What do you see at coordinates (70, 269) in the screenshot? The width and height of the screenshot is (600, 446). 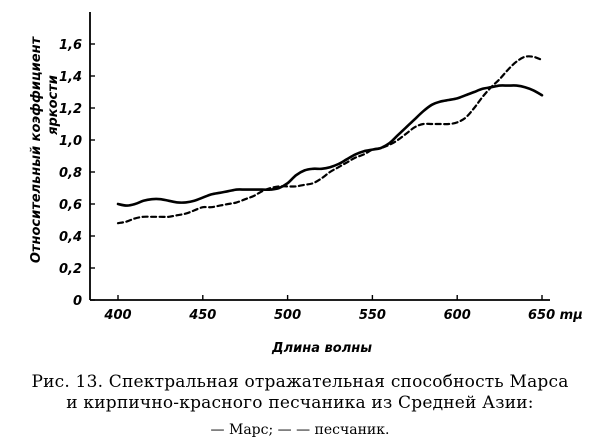 I see `y-tick-label: 0,2` at bounding box center [70, 269].